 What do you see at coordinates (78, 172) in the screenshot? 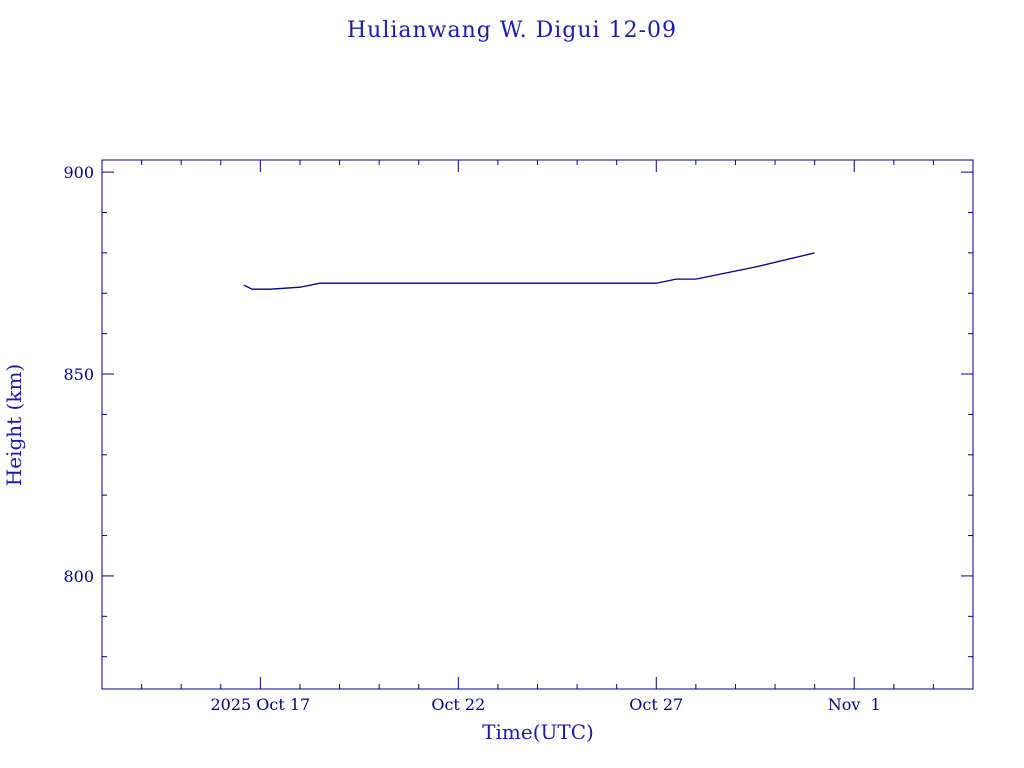
I see `y-tick-label: 900` at bounding box center [78, 172].